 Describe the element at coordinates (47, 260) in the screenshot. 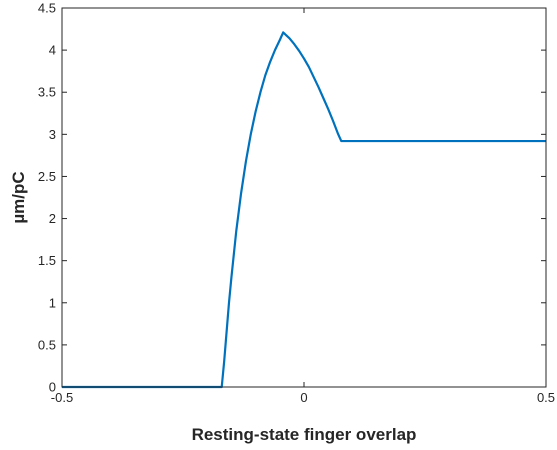

I see `y-tick-label: 1.5` at that location.